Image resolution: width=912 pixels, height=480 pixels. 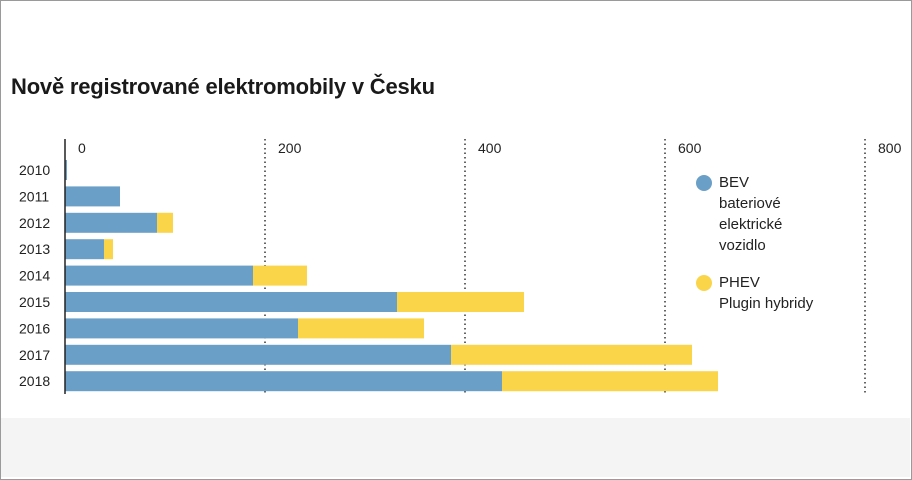 I want to click on bar-bev-2018, so click(x=283, y=381).